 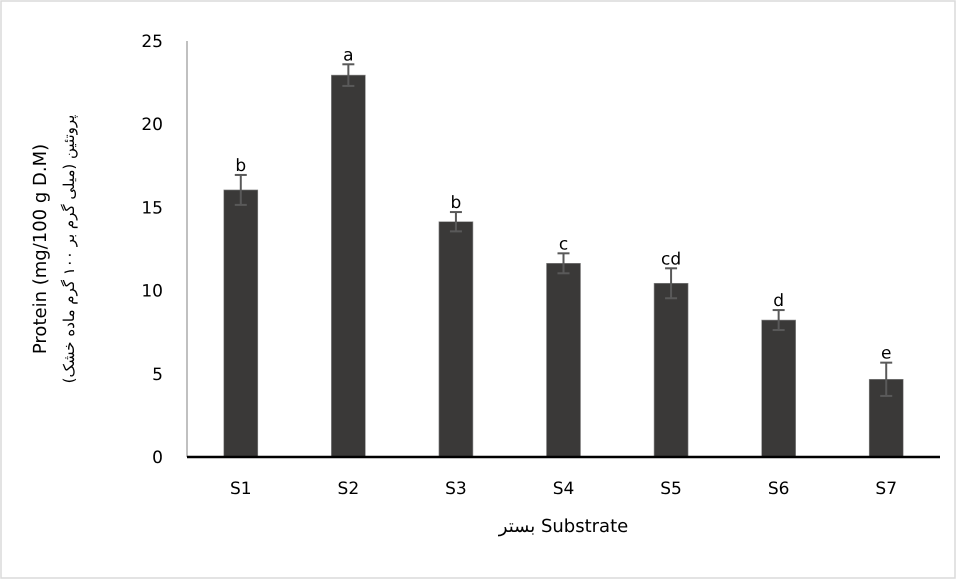 What do you see at coordinates (69, 249) in the screenshot?
I see `text: پروتئین (میلی گرم بر ۱۰۰ گرم ماده خشک)` at bounding box center [69, 249].